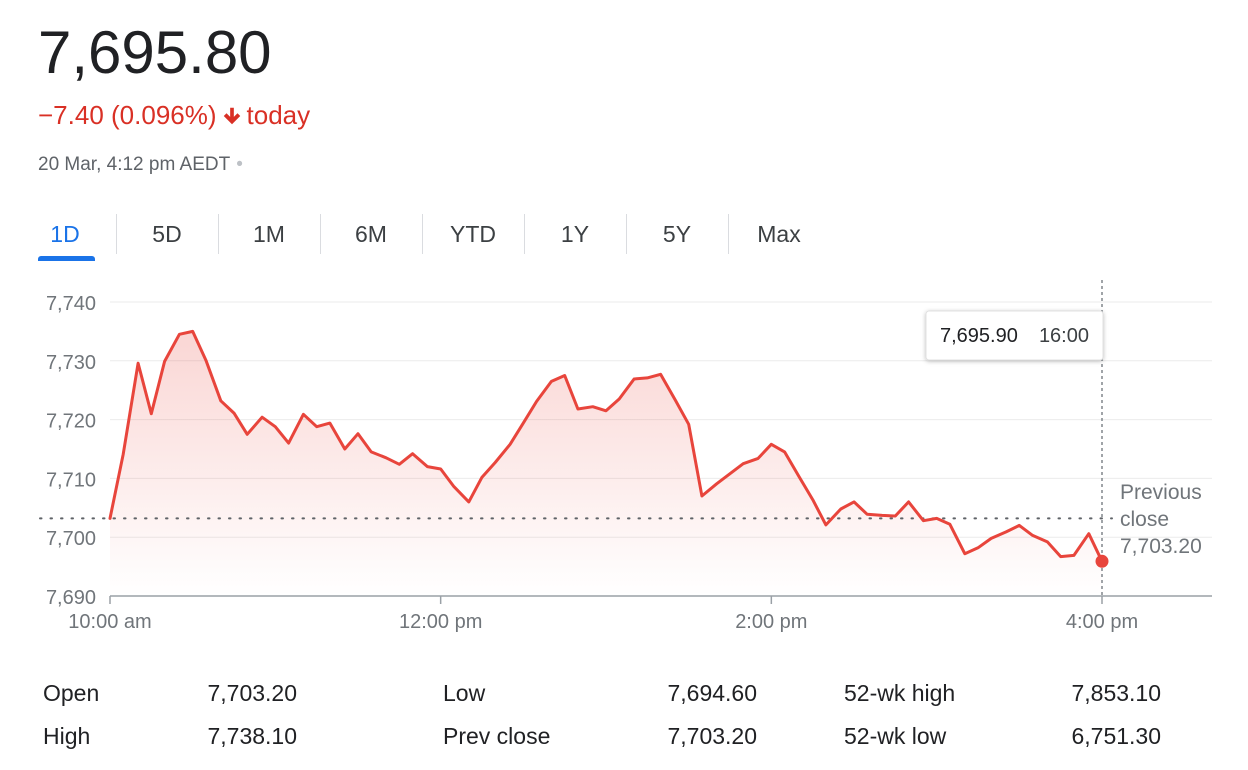 The height and width of the screenshot is (770, 1248). Describe the element at coordinates (252, 693) in the screenshot. I see `stat-value-open: 7,703.20` at that location.